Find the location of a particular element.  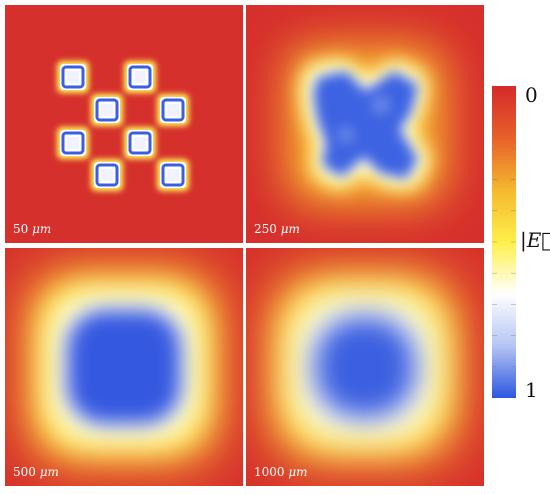

panel-label-1000um: 1000 μm is located at coordinates (281, 472).